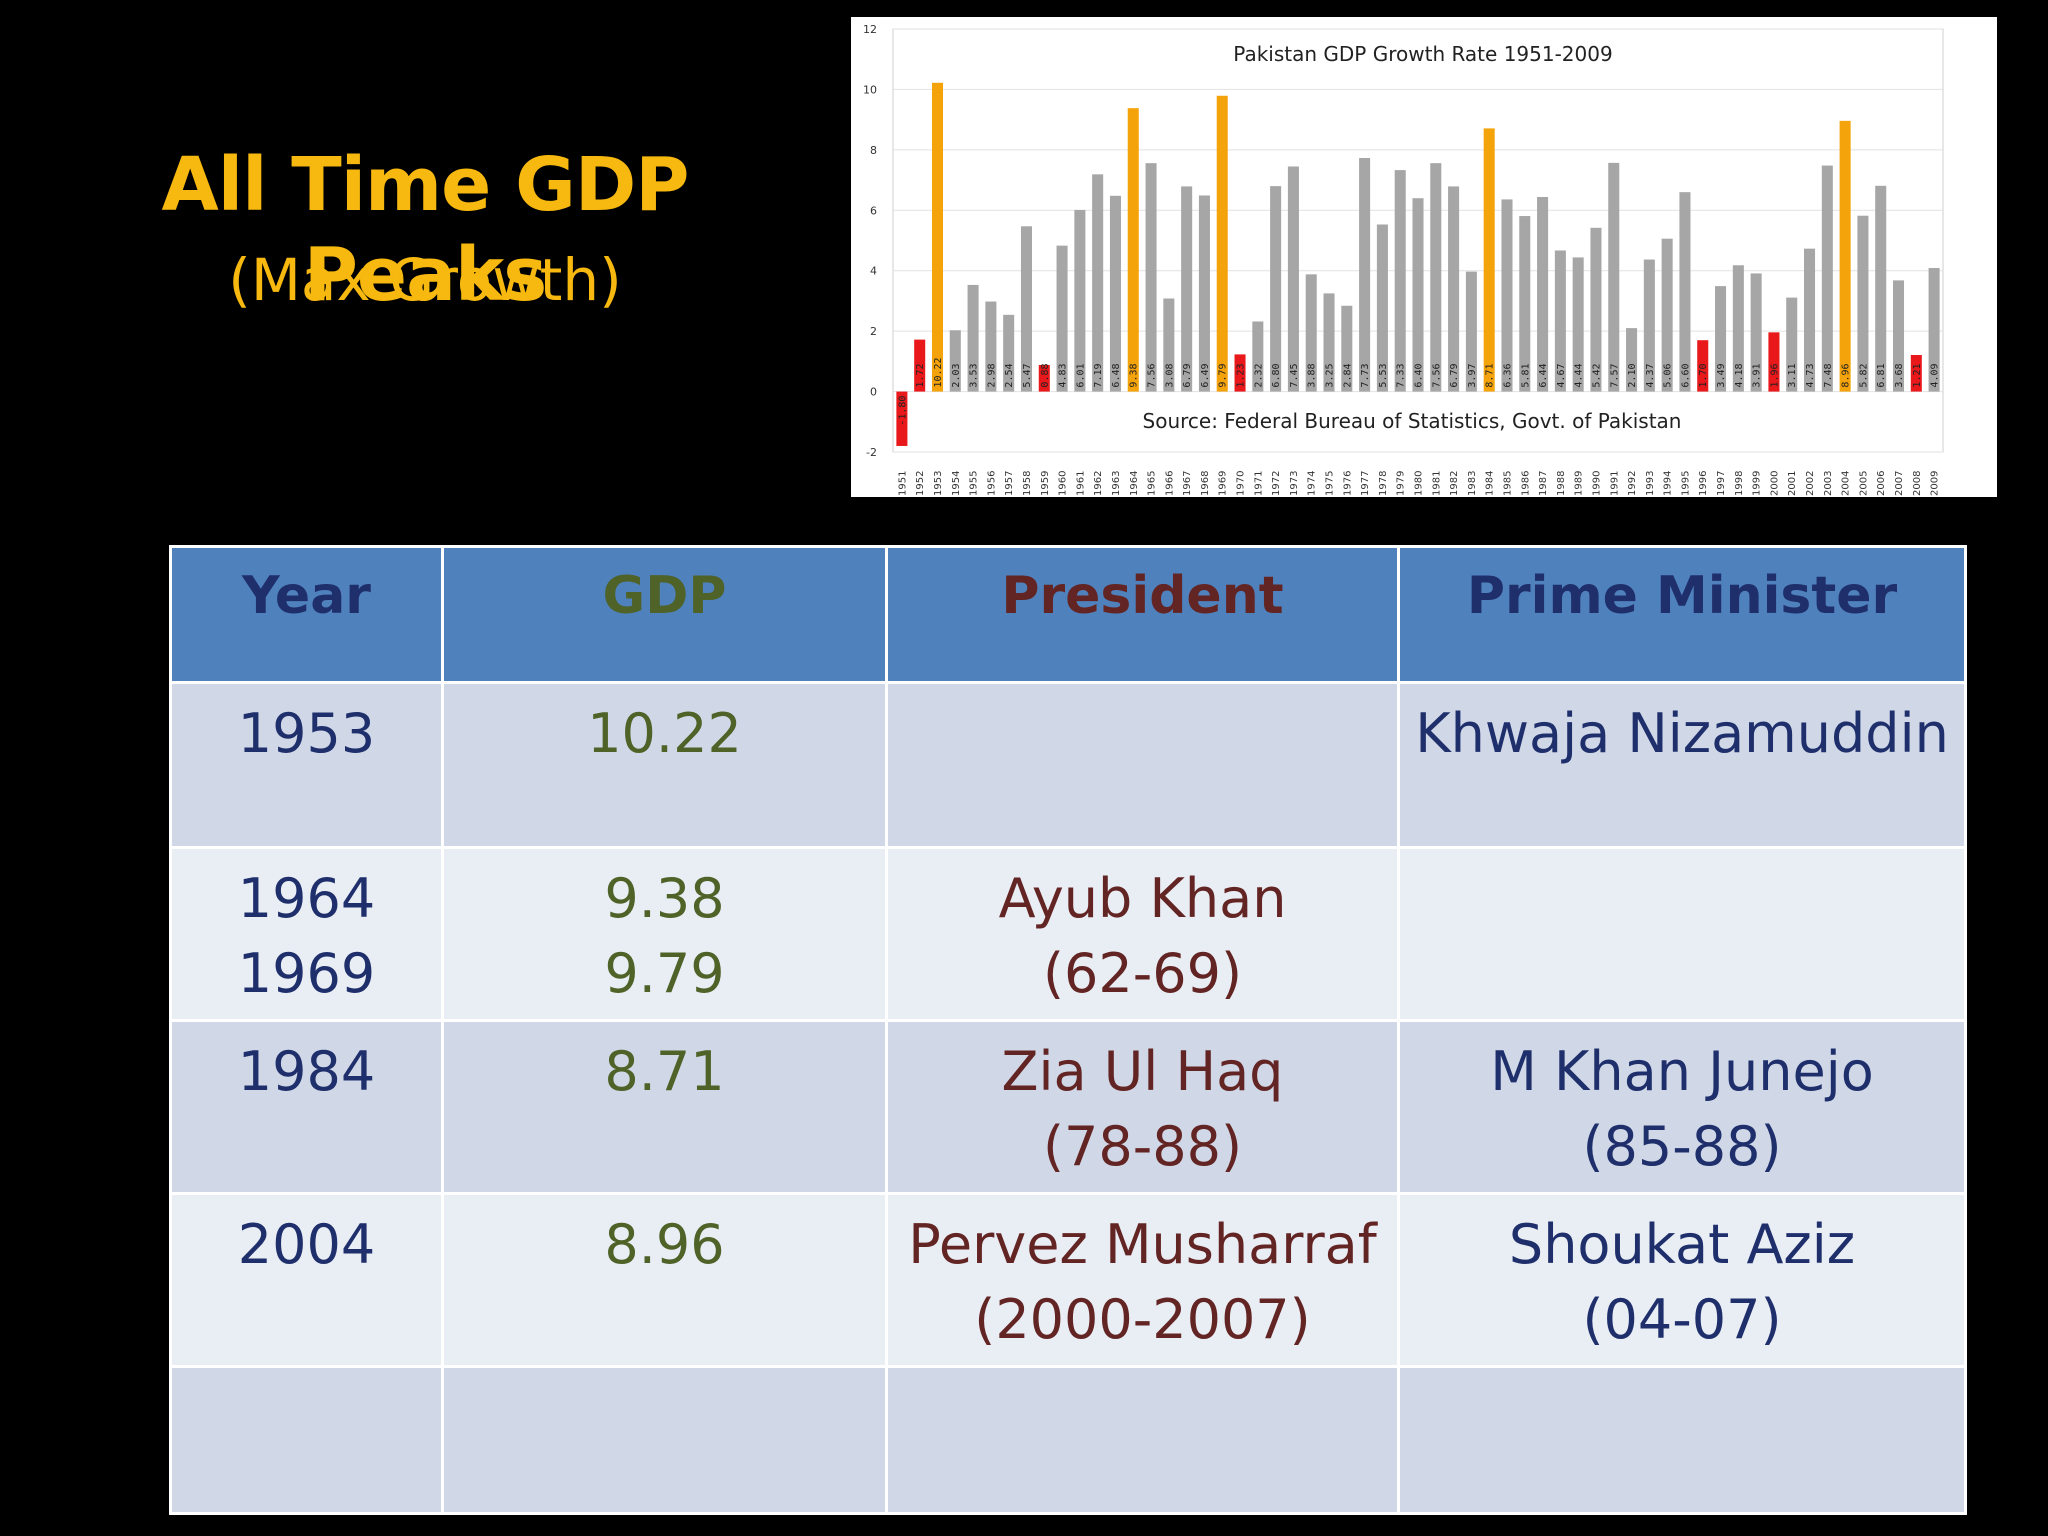 The height and width of the screenshot is (1536, 2048). I want to click on bar-1962, so click(1098, 283).